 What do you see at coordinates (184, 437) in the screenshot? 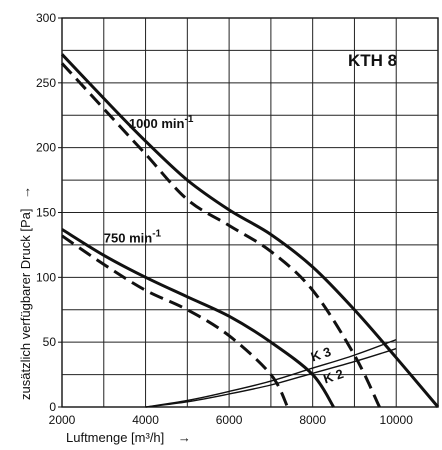
I see `x-axis-arrow: →` at bounding box center [184, 437].